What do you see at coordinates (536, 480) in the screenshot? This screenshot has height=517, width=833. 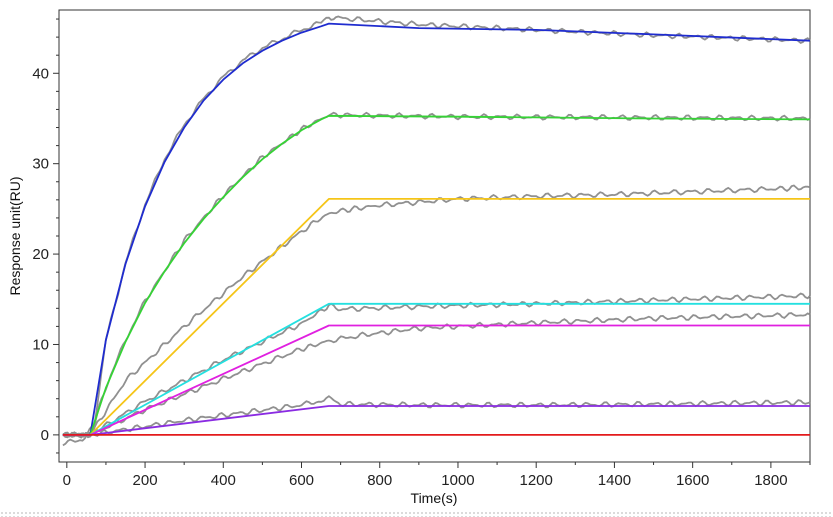 I see `x-tick-label: 1200` at bounding box center [536, 480].